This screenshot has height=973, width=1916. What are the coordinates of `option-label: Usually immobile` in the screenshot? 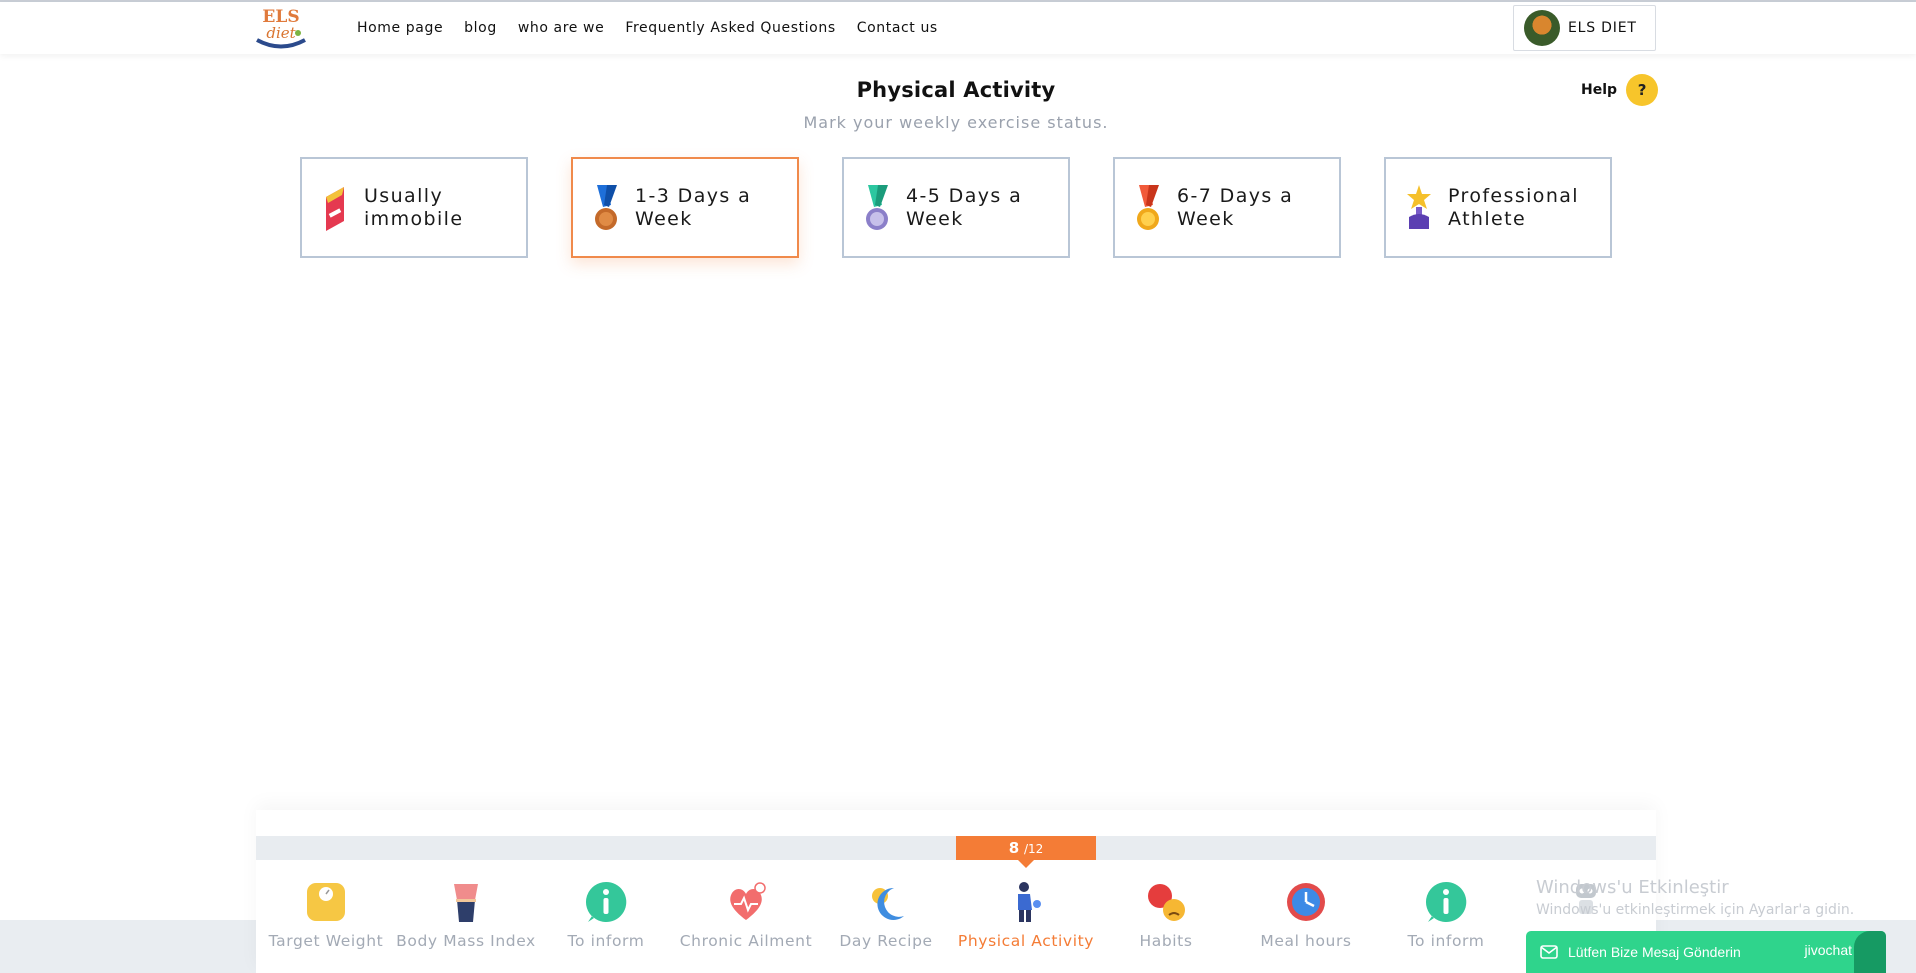 It's located at (414, 207).